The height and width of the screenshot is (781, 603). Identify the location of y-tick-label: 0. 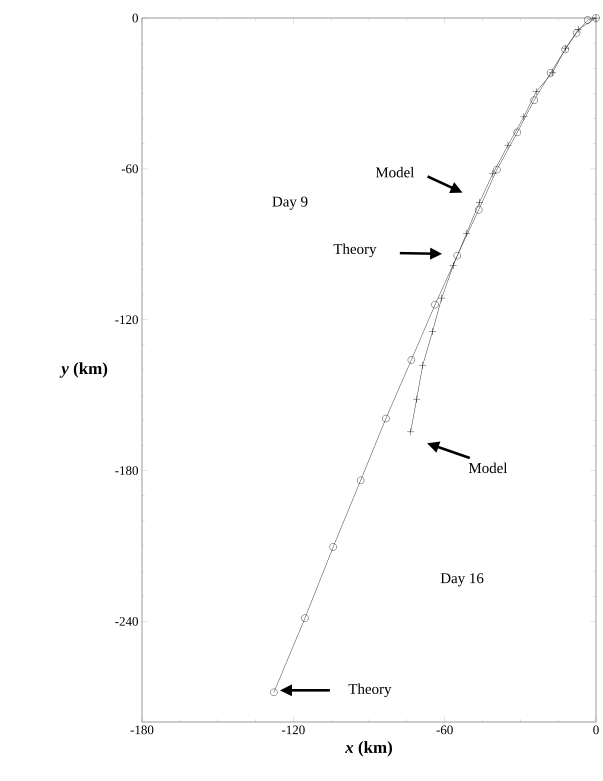
(135, 18).